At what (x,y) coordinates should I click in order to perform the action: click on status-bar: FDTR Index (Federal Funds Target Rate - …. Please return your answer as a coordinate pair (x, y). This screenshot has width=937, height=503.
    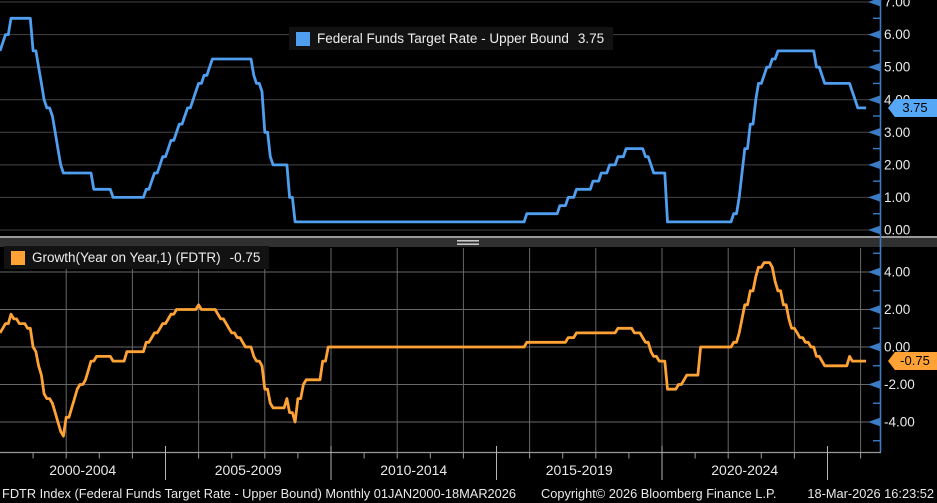
    Looking at the image, I should click on (468, 492).